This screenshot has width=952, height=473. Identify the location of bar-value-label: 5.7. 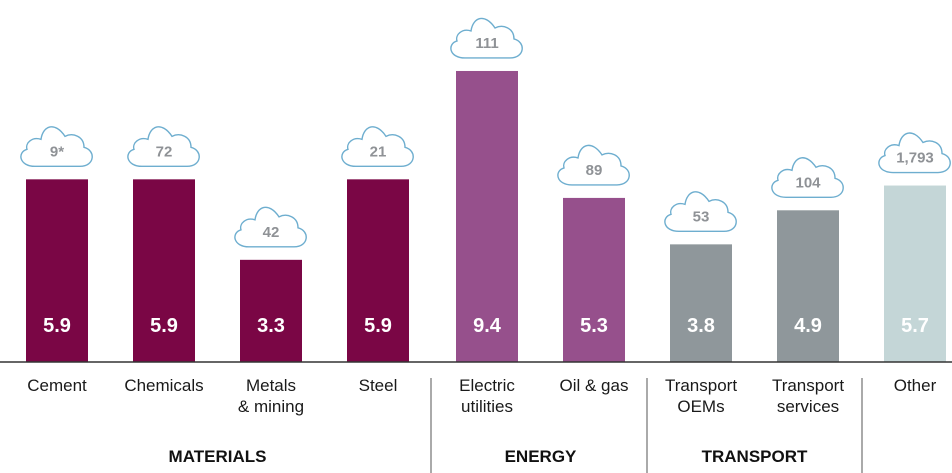
(915, 326).